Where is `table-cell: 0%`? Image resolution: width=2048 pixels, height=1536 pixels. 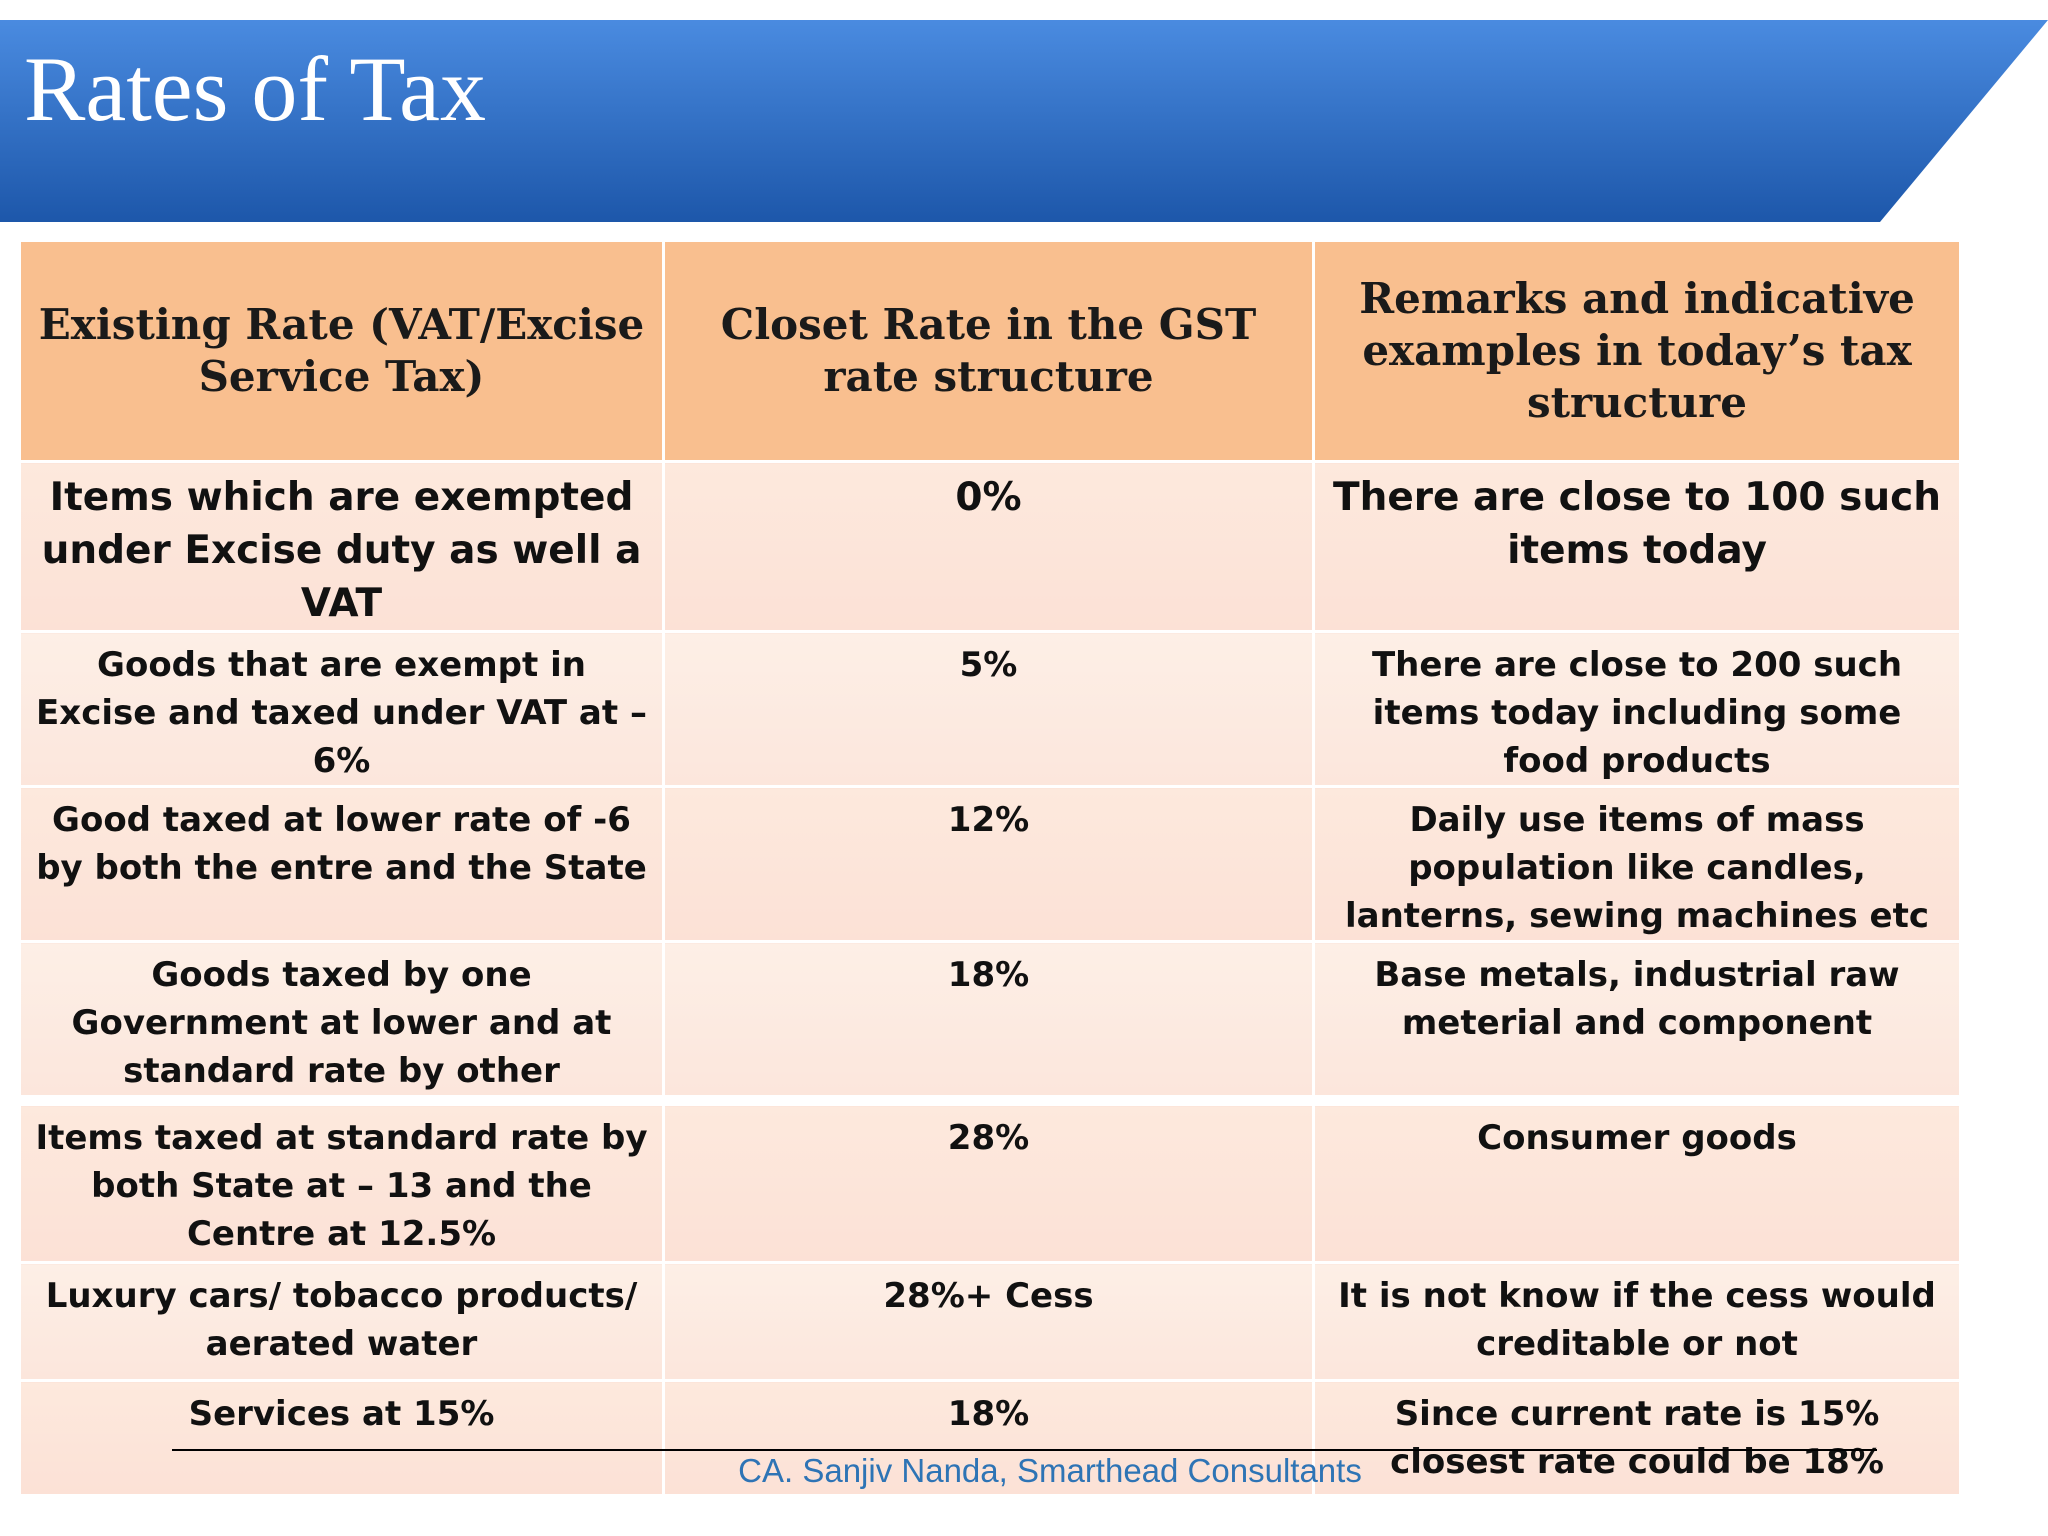
table-cell: 0% is located at coordinates (988, 546).